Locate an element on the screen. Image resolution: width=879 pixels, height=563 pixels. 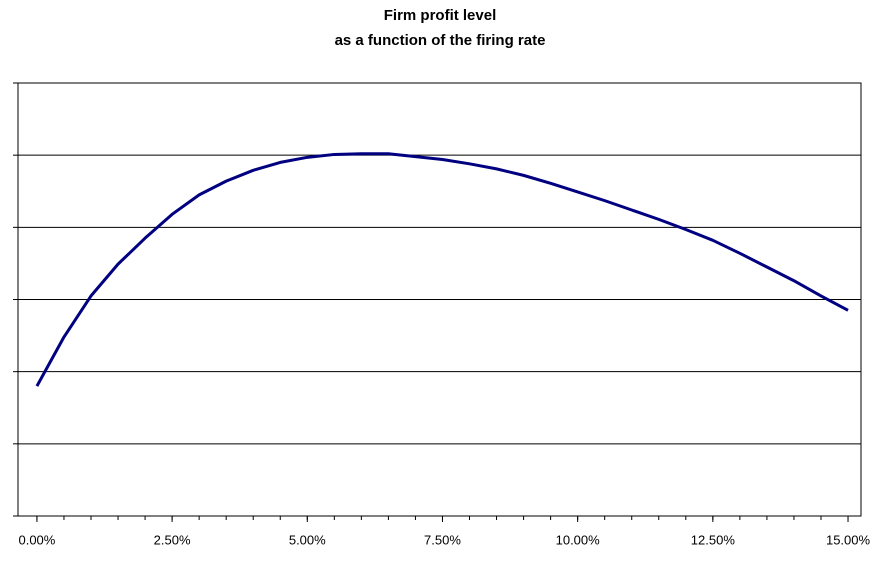
x-tick-label: 2.50% is located at coordinates (172, 539).